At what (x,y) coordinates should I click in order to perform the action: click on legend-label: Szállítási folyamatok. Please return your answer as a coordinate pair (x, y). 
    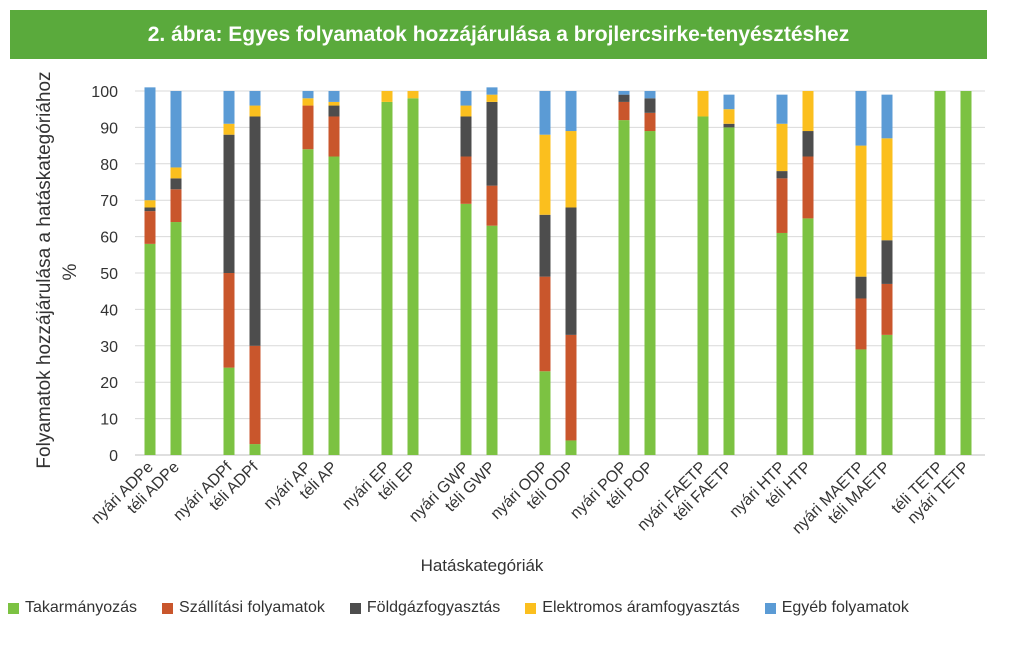
    Looking at the image, I should click on (252, 607).